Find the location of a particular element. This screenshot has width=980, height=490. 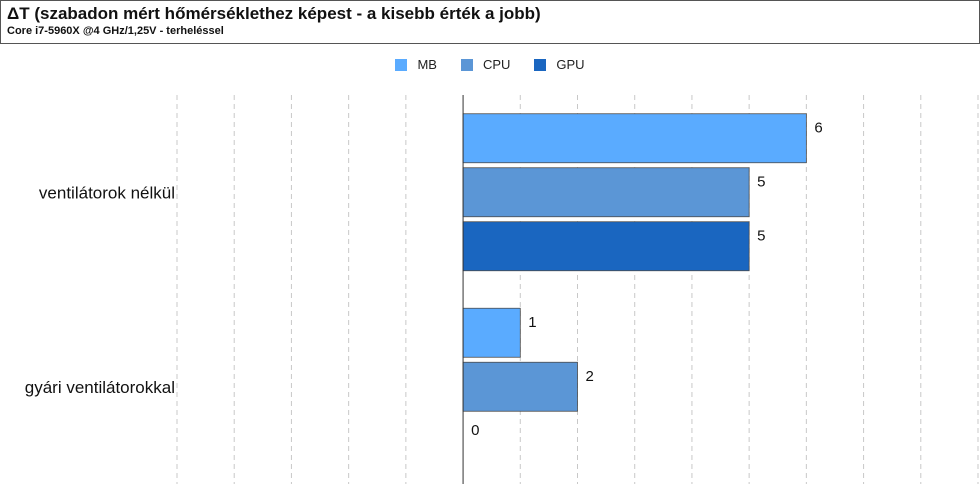

category-label: gyári ventilátorokkal is located at coordinates (100, 387).